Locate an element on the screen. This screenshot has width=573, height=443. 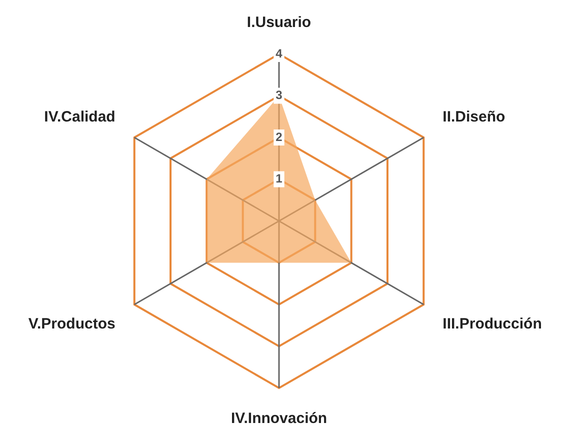
y-tick-label: 1 is located at coordinates (279, 179).